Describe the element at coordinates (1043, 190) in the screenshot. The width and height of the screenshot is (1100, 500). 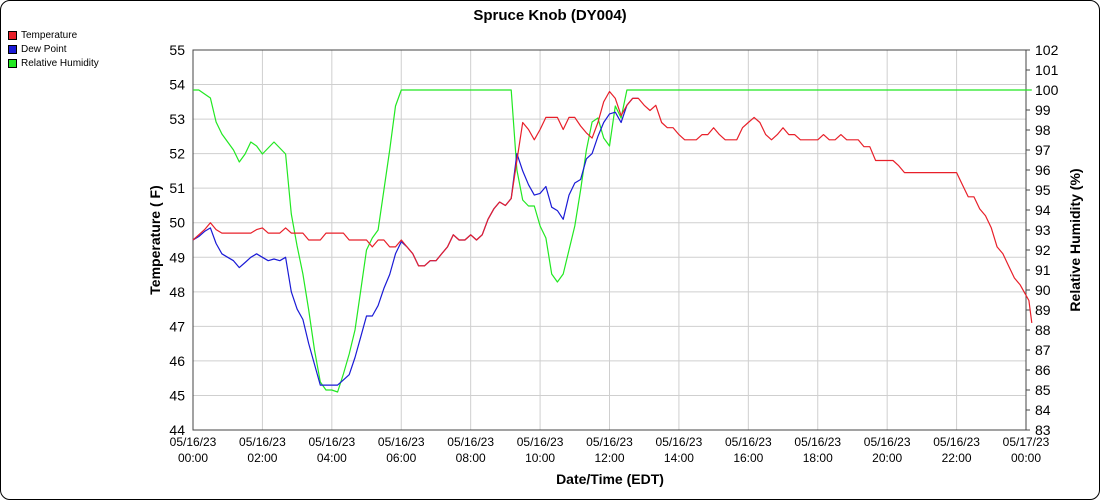
I see `y2-tick-label: 95` at that location.